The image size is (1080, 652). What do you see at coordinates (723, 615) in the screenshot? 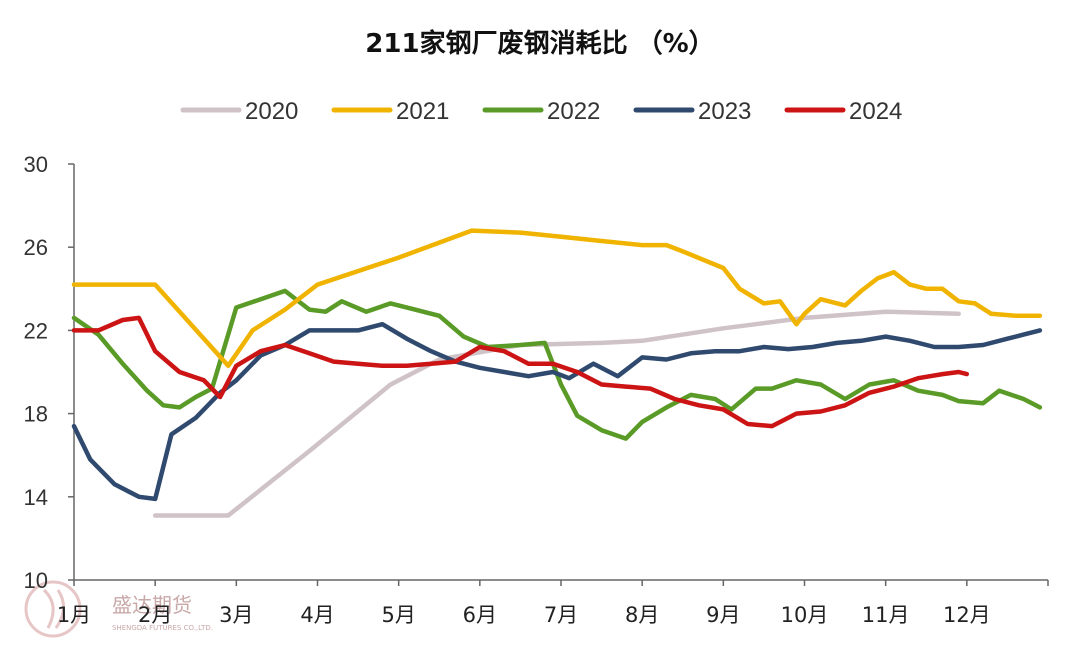
I see `x-tick-label: 9月` at bounding box center [723, 615].